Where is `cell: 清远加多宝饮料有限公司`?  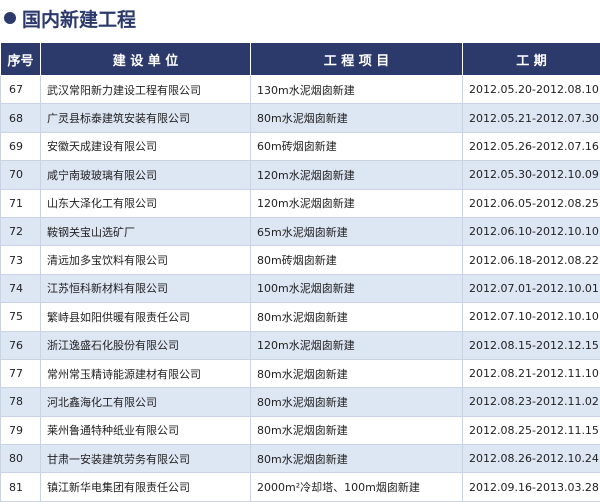 cell: 清远加多宝饮料有限公司 is located at coordinates (146, 260).